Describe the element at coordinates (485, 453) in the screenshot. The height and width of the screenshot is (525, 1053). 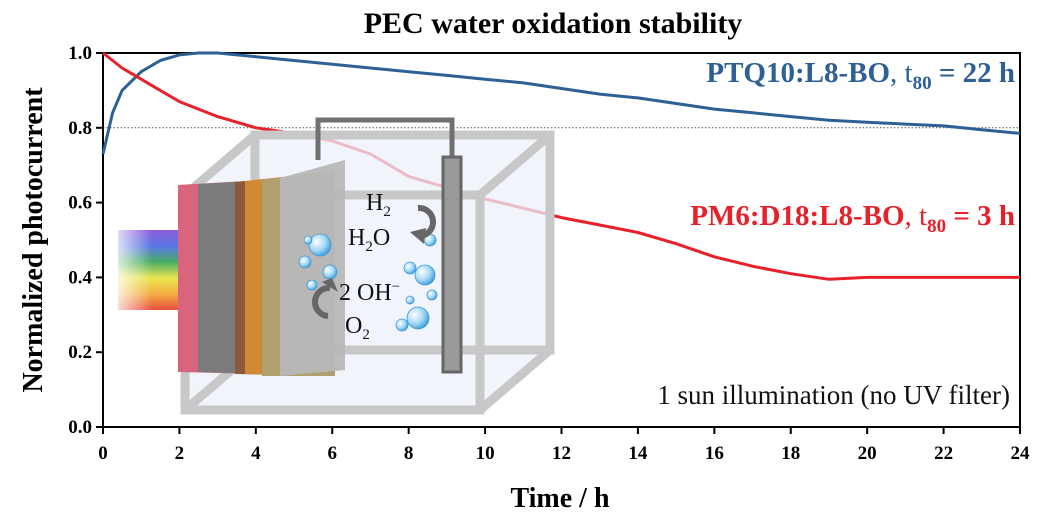
I see `x-tick-label: 10` at that location.